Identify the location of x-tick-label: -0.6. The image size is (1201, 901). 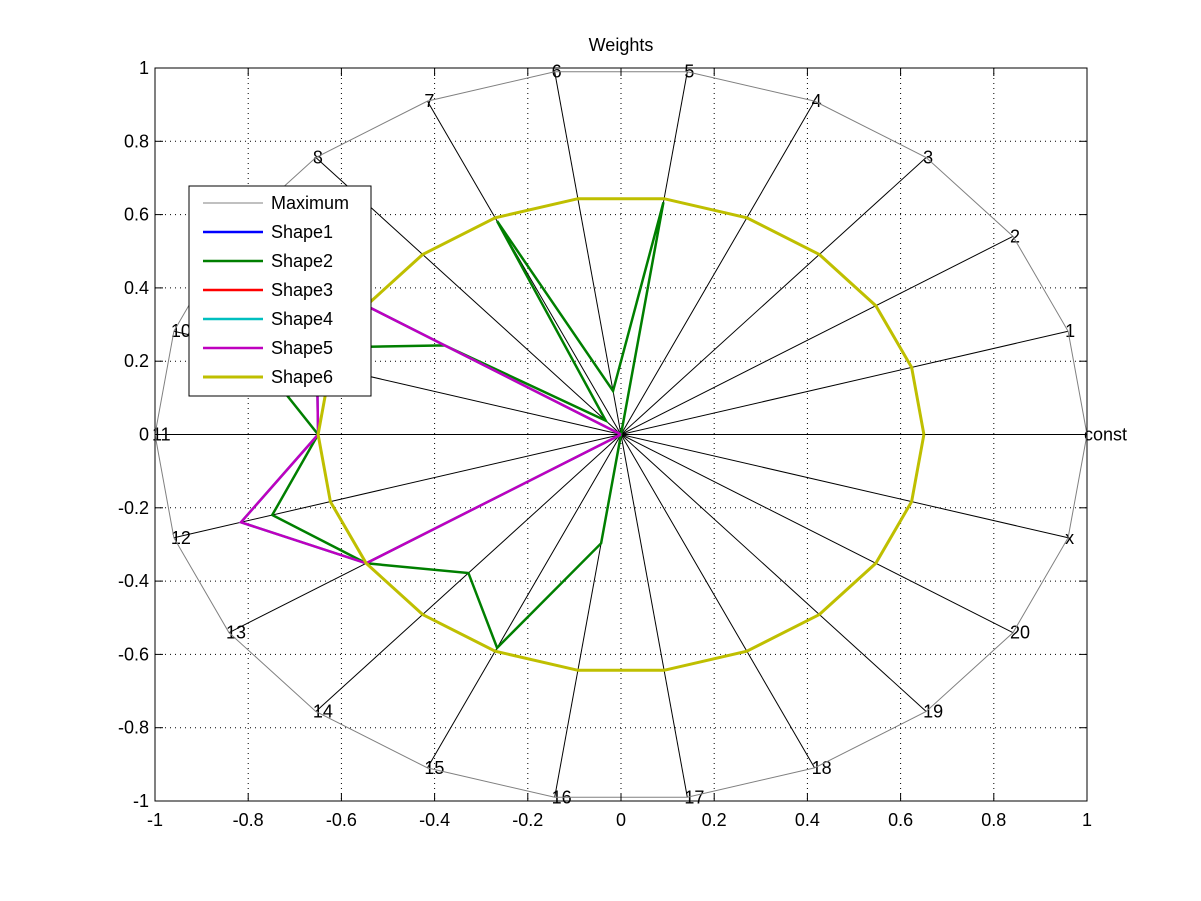
(341, 820).